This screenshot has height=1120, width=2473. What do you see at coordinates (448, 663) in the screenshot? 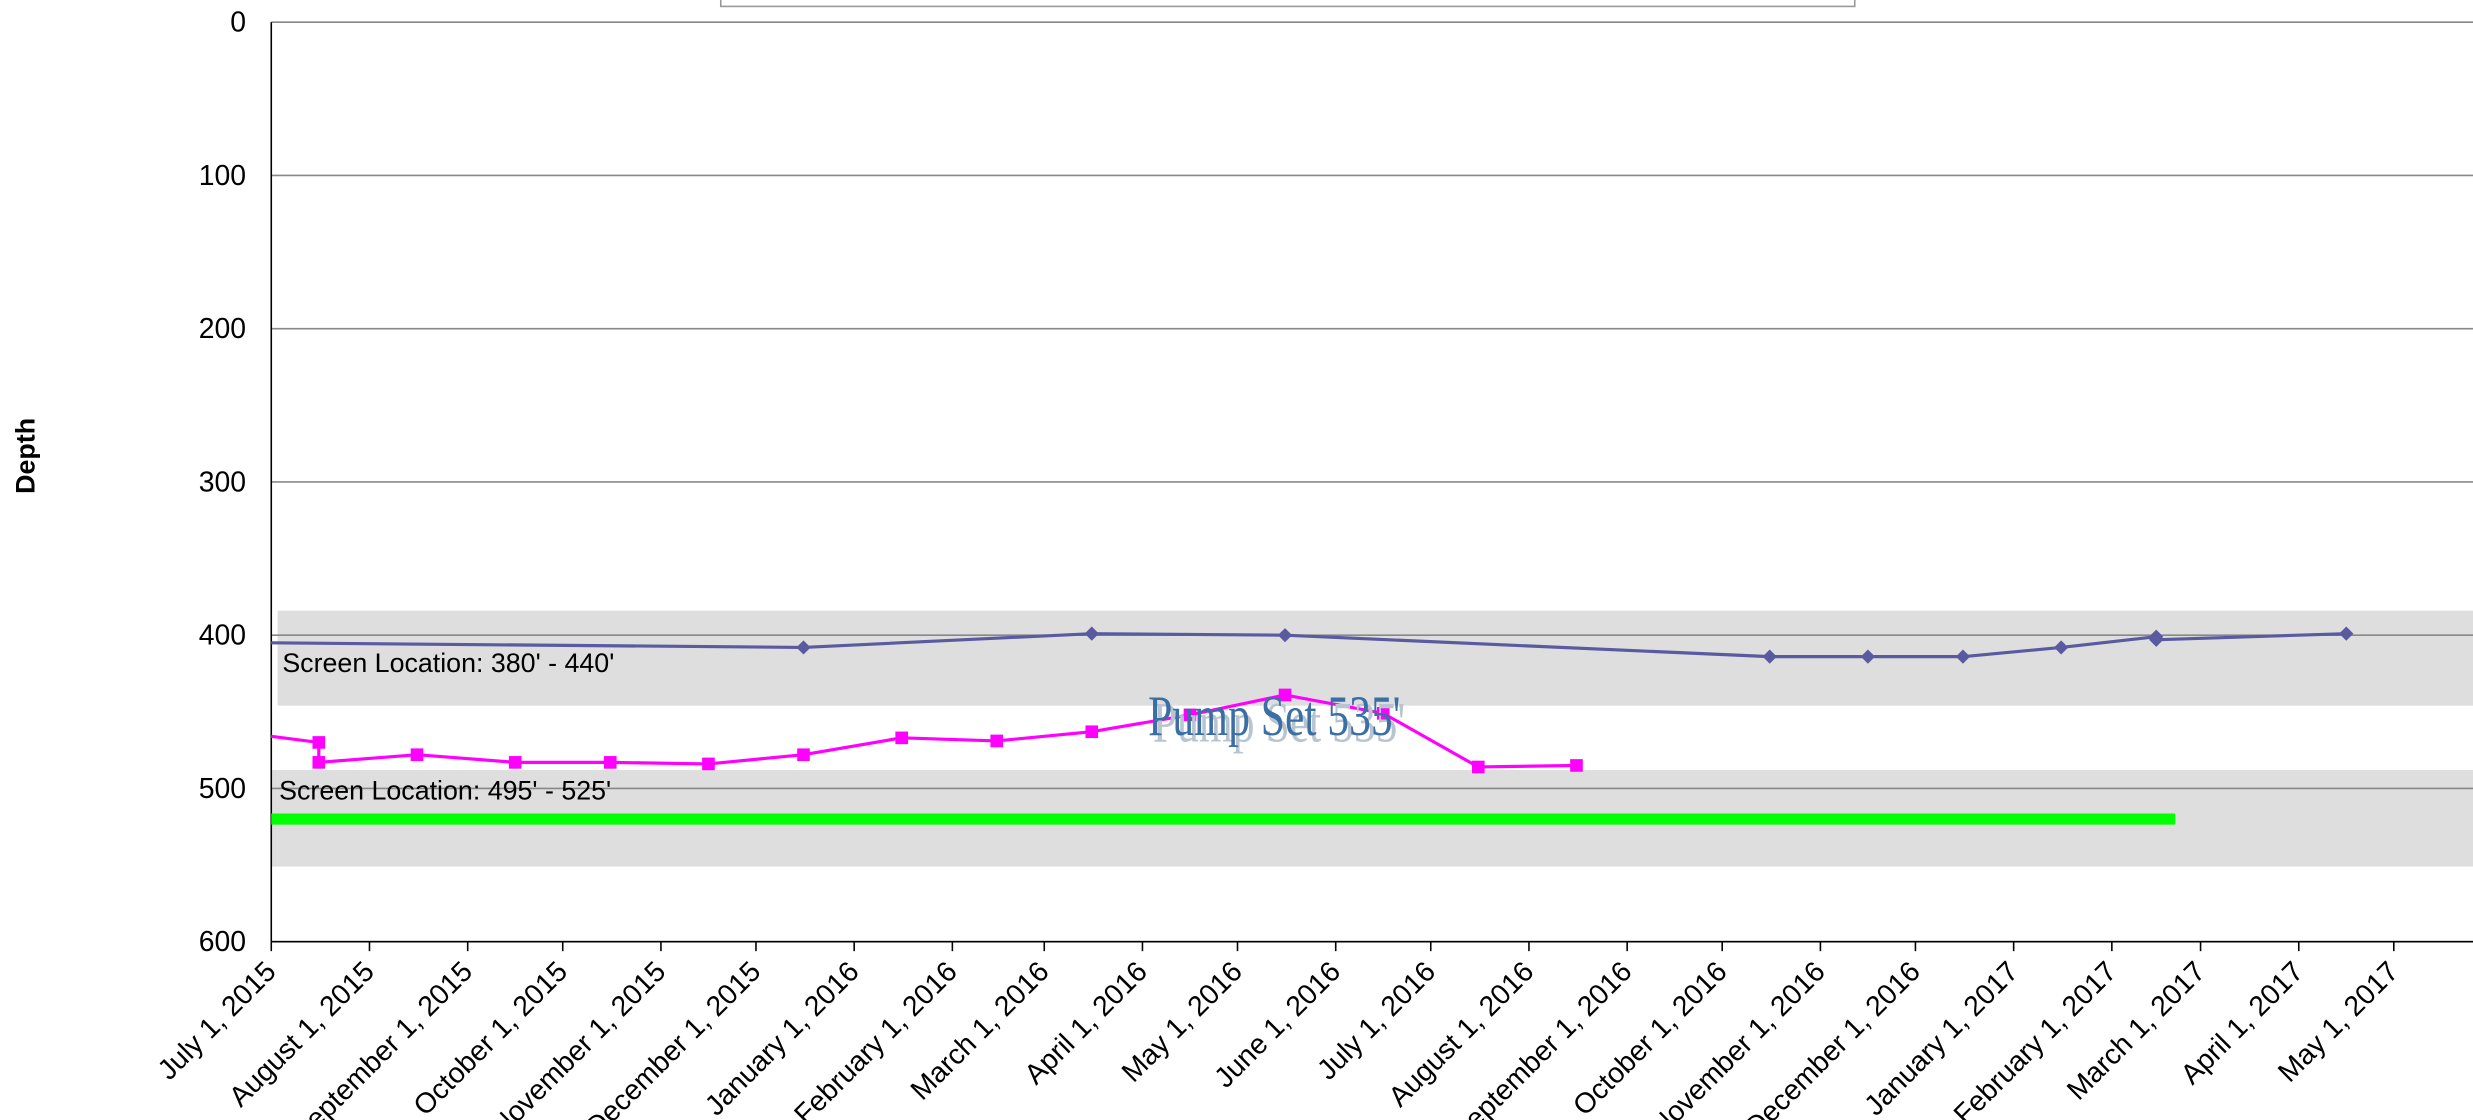
I see `band-label: Screen Location: 380' - 440'` at bounding box center [448, 663].